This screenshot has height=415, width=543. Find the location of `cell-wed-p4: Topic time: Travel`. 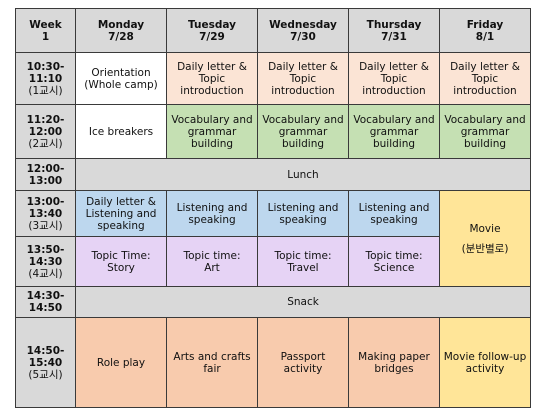

cell-wed-p4: Topic time: Travel is located at coordinates (303, 261).